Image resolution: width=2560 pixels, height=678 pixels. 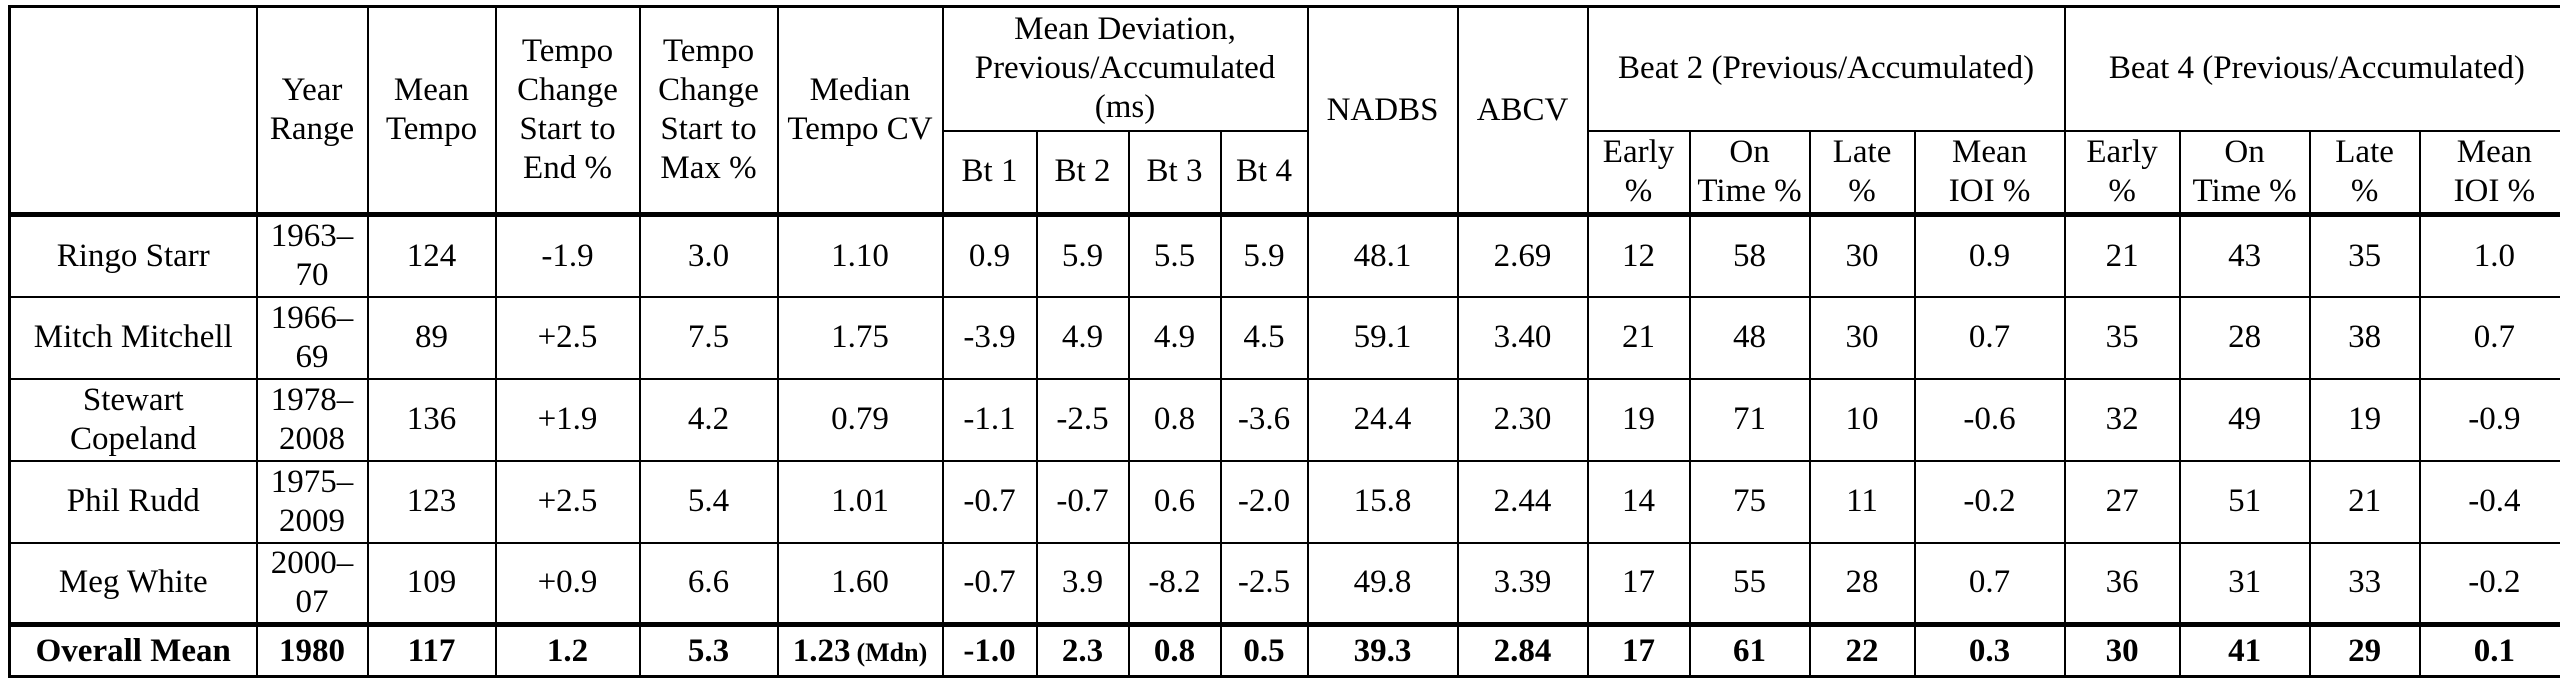 What do you see at coordinates (860, 502) in the screenshot?
I see `data-cell: 1.01` at bounding box center [860, 502].